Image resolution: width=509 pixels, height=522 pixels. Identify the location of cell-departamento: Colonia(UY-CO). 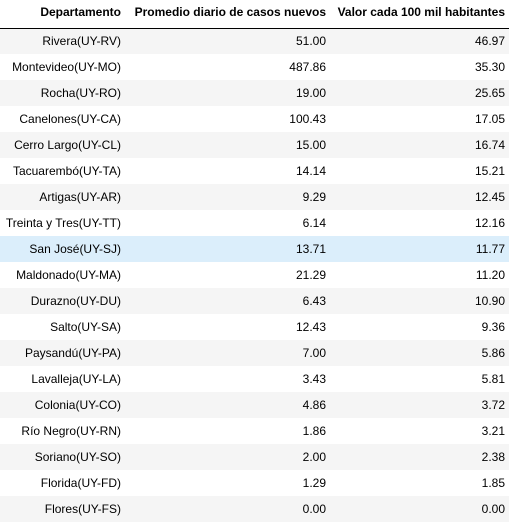
(62, 405).